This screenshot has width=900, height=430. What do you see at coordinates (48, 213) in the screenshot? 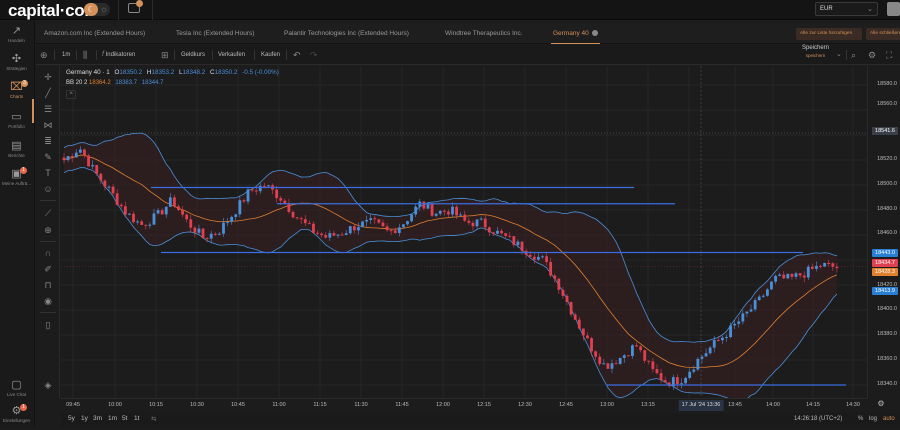
I see `ruler-icon: ⟋` at bounding box center [48, 213].